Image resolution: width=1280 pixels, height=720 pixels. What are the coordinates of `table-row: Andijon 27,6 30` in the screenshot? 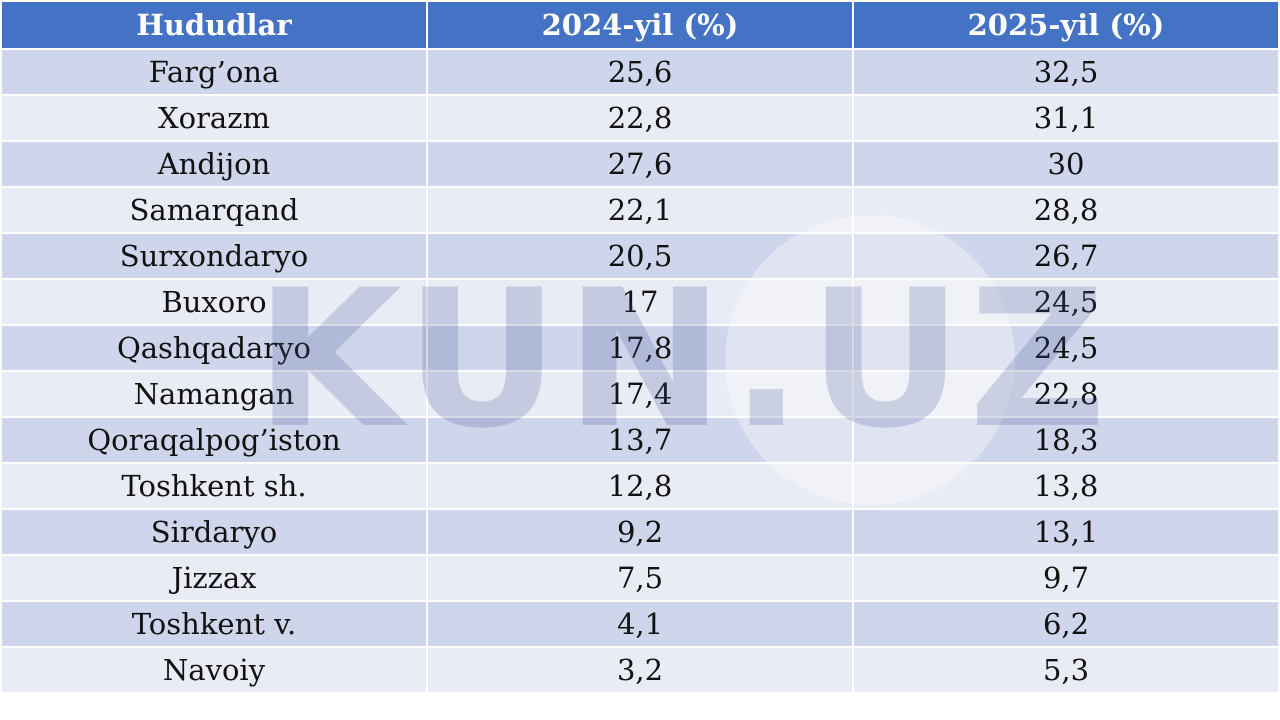 It's located at (640, 164).